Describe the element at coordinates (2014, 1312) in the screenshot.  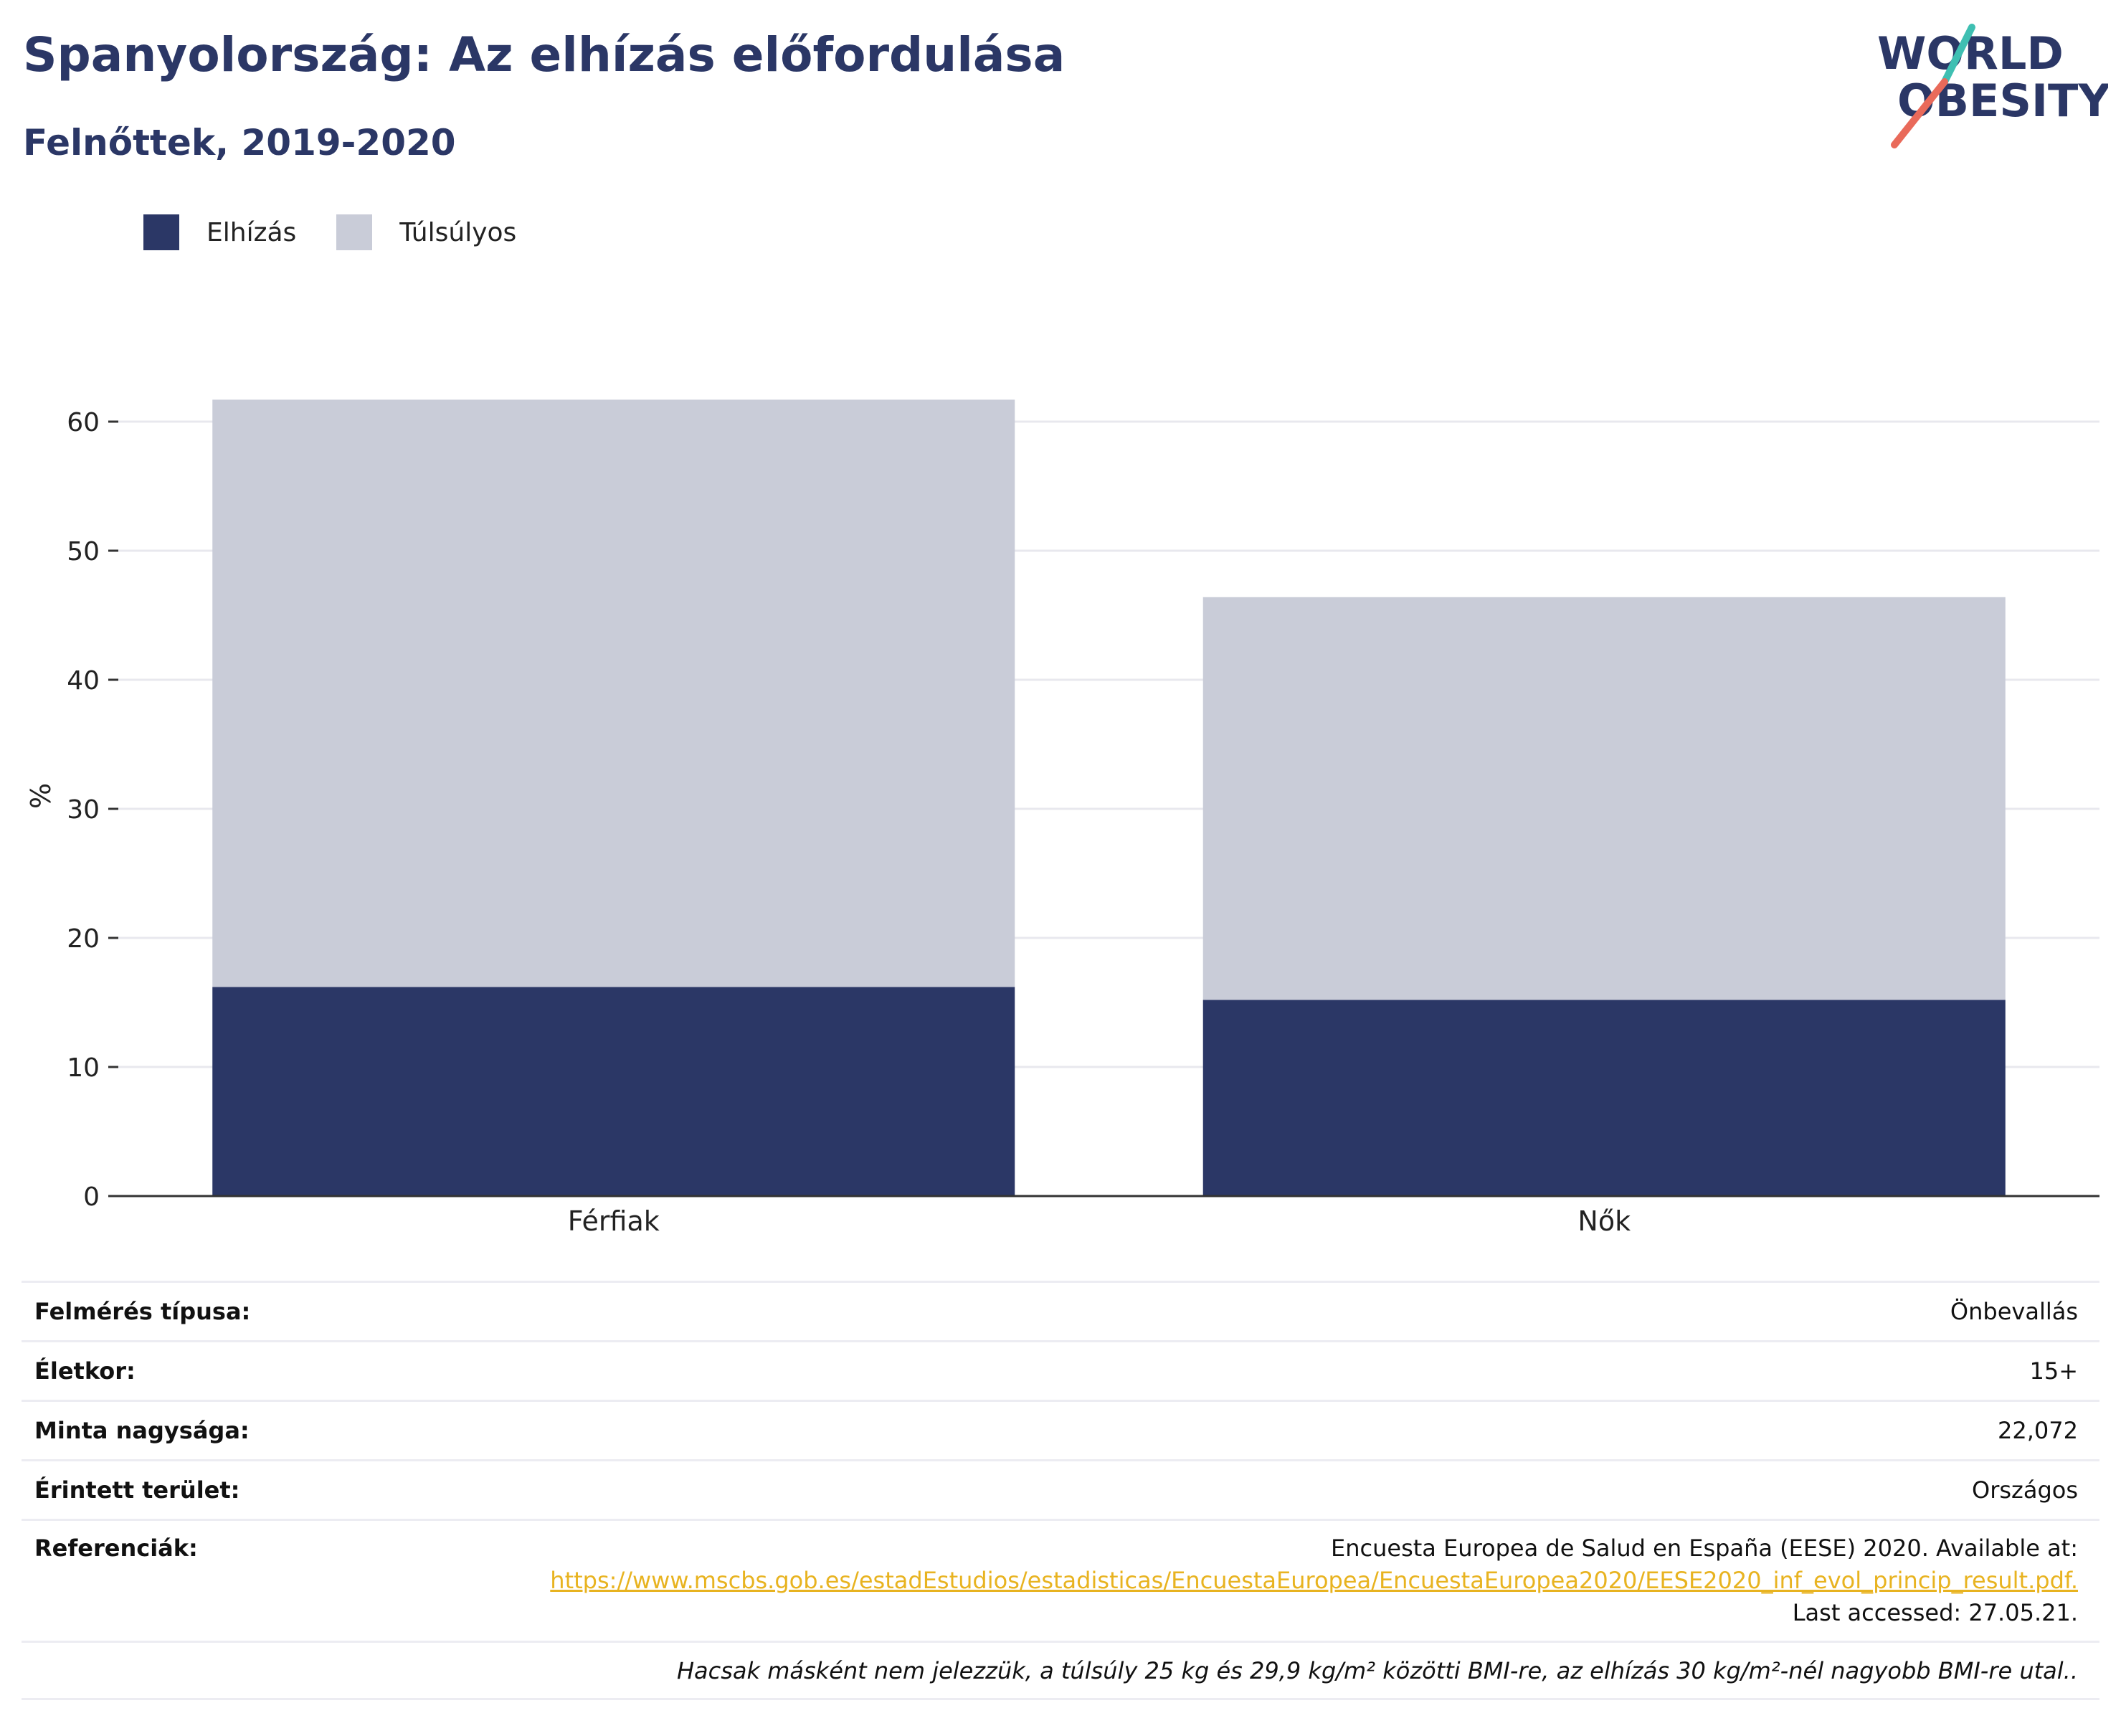
I see `survey-type-value: Önbevallás` at that location.